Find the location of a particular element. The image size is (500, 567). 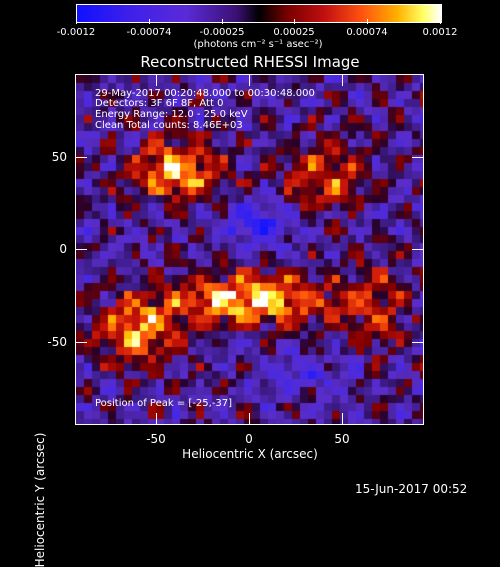

colorbar-tick-label: -0.0012 is located at coordinates (76, 32).